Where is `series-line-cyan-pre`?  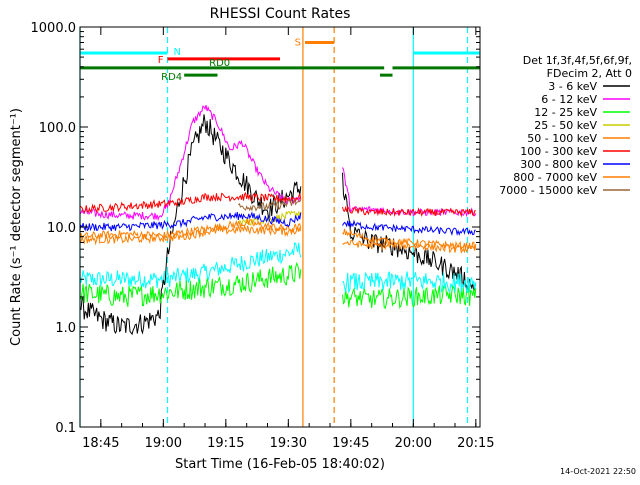 series-line-cyan-pre is located at coordinates (190, 265).